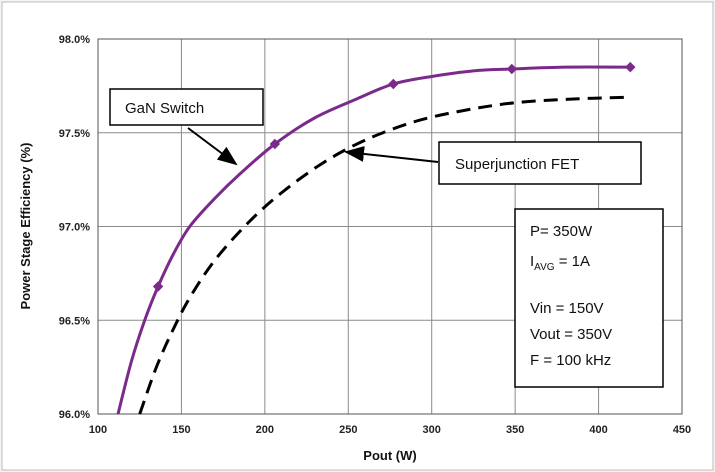 This screenshot has height=472, width=715. Describe the element at coordinates (74, 40) in the screenshot. I see `y-tick-label: 98.0%` at that location.